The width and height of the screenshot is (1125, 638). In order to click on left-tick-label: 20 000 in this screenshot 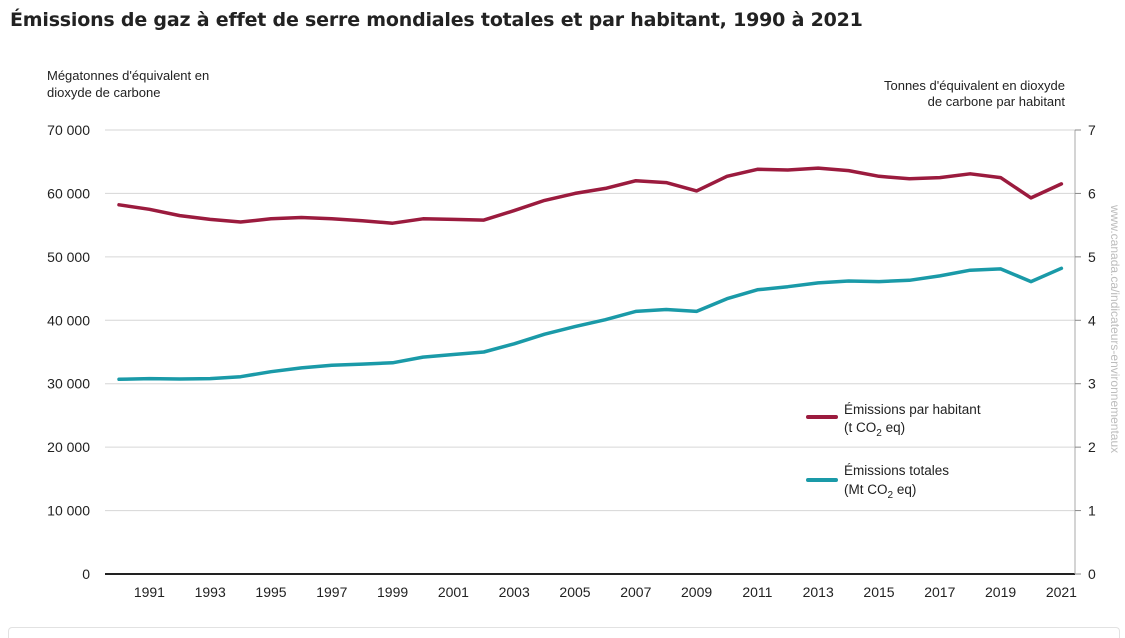, I will do `click(68, 447)`.